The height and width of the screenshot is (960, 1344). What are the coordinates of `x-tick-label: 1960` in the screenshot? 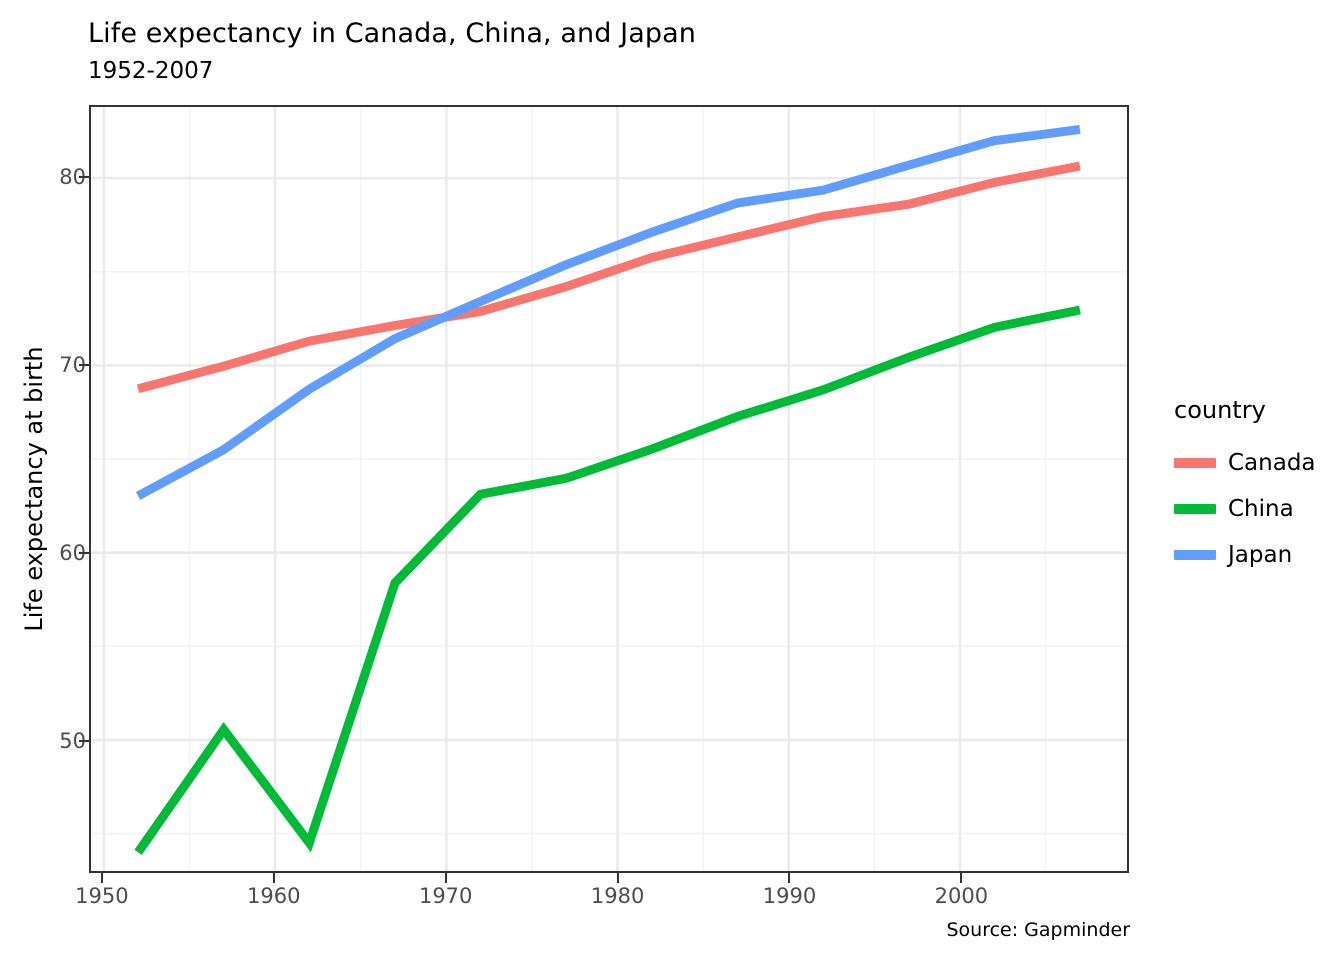 It's located at (274, 896).